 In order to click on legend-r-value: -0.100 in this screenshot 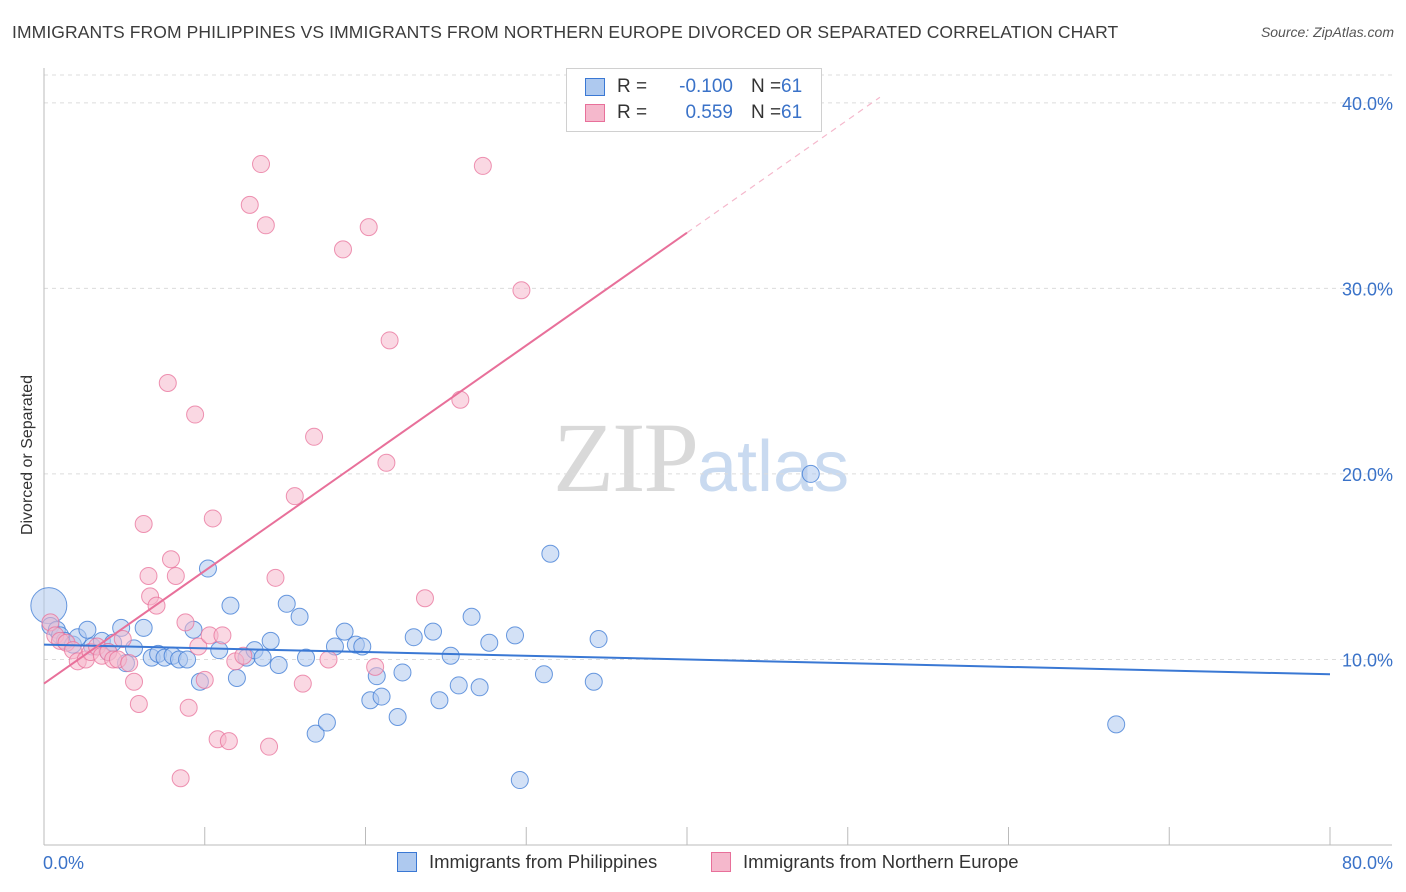, I will do `click(706, 86)`.